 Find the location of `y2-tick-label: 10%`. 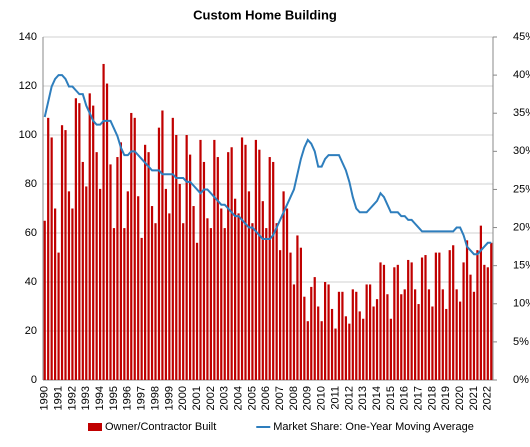

y2-tick-label: 10% is located at coordinates (521, 304).